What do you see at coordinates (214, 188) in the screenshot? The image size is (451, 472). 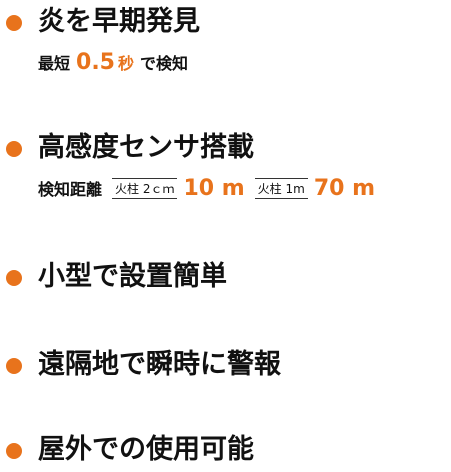 I see `detail-text: 10 m` at bounding box center [214, 188].